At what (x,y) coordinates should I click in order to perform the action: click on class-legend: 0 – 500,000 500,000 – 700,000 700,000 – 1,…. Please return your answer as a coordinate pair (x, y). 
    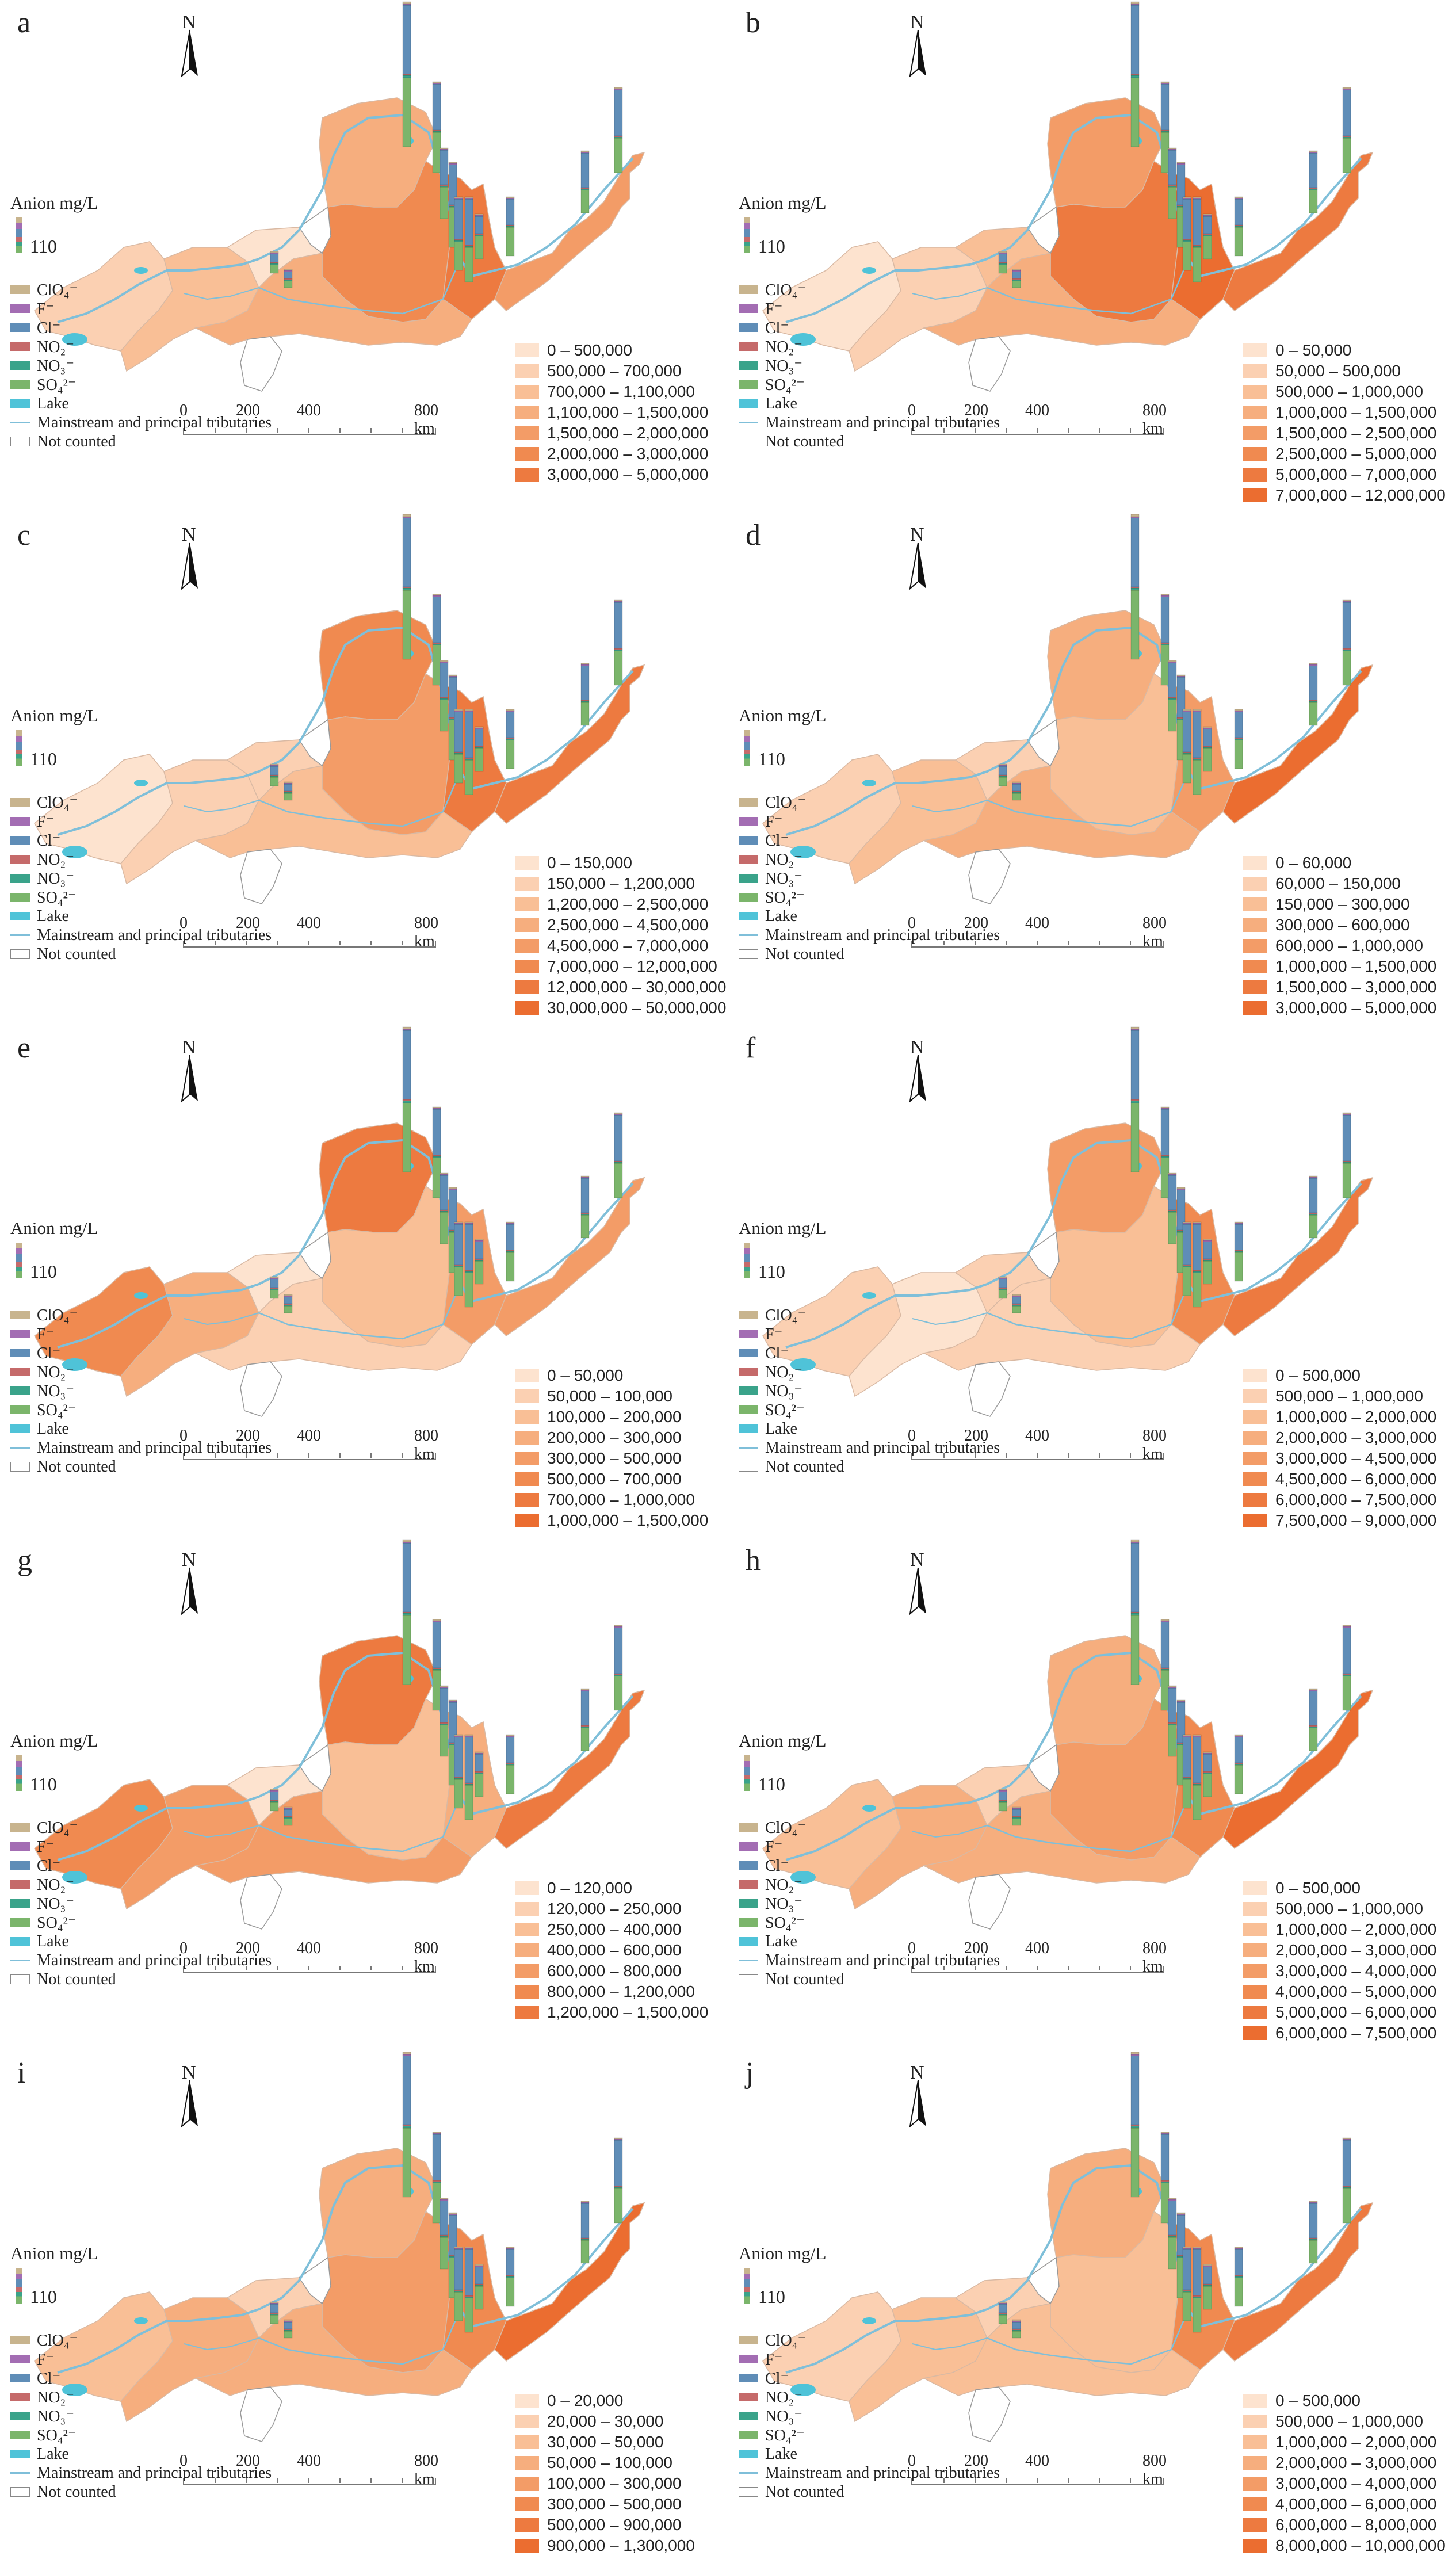
    Looking at the image, I should click on (611, 412).